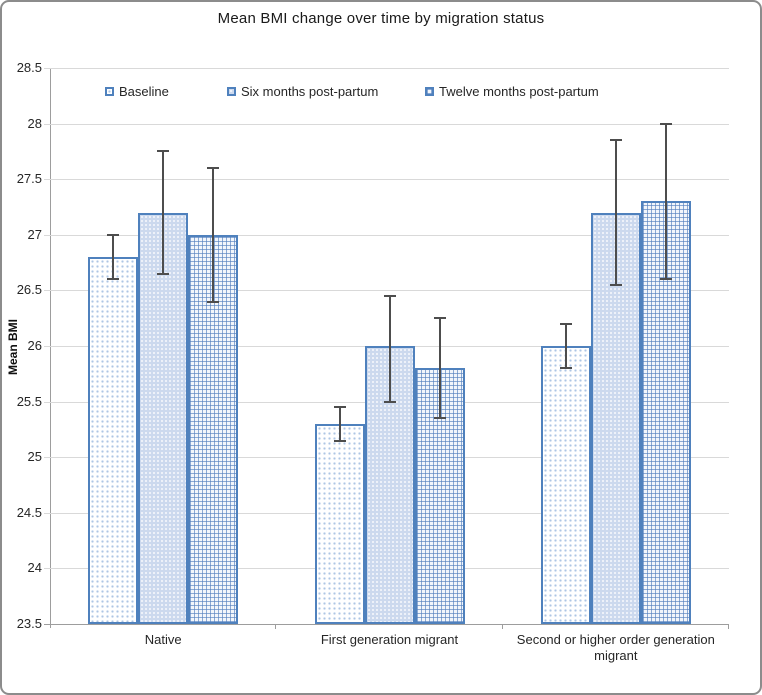 The height and width of the screenshot is (695, 762). I want to click on x-axis-line, so click(386, 624).